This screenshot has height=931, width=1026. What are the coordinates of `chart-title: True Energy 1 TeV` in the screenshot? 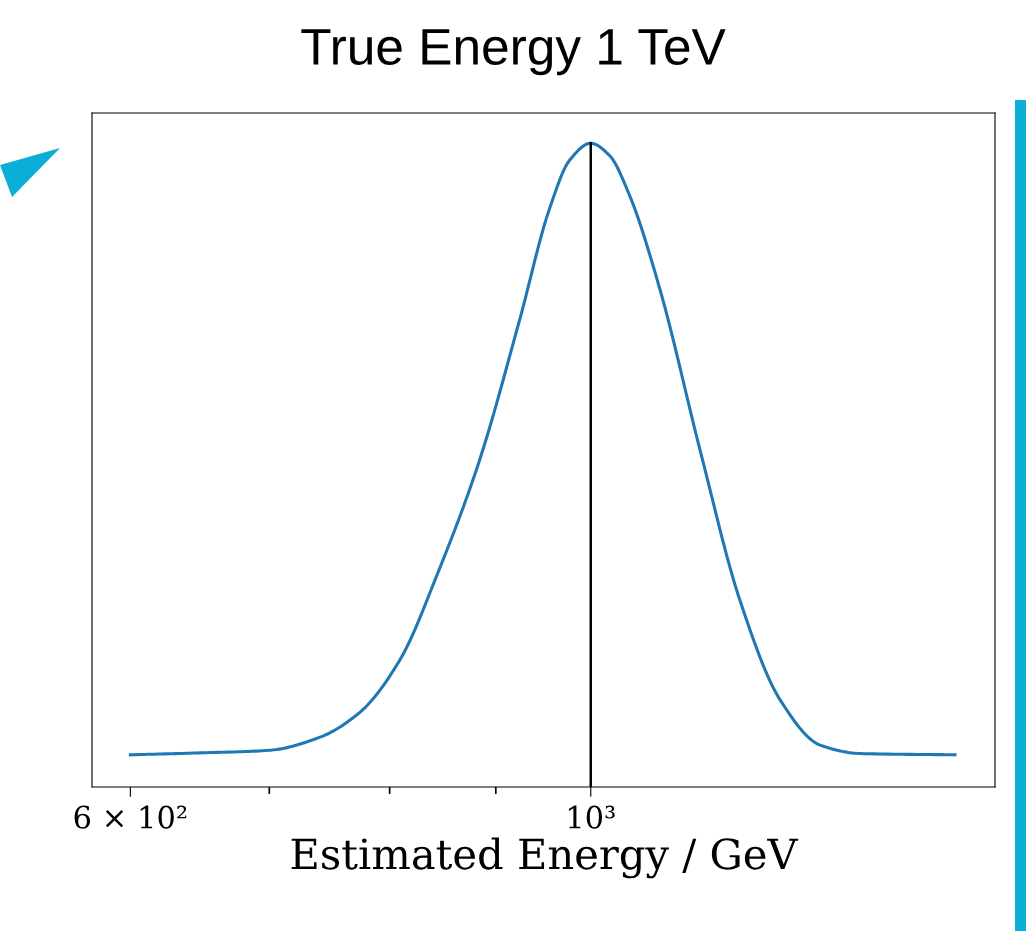 It's located at (513, 52).